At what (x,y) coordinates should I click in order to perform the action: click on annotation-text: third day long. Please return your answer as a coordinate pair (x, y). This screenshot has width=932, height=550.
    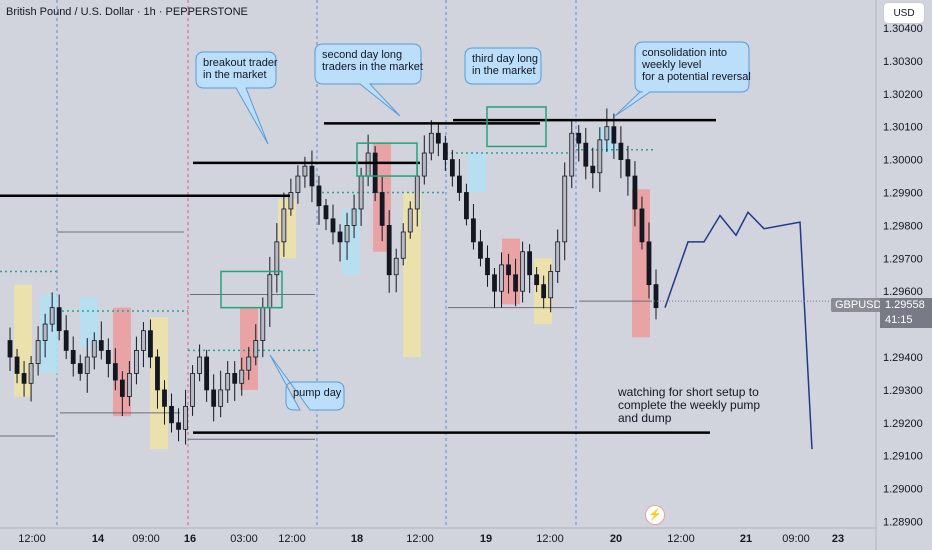
    Looking at the image, I should click on (505, 59).